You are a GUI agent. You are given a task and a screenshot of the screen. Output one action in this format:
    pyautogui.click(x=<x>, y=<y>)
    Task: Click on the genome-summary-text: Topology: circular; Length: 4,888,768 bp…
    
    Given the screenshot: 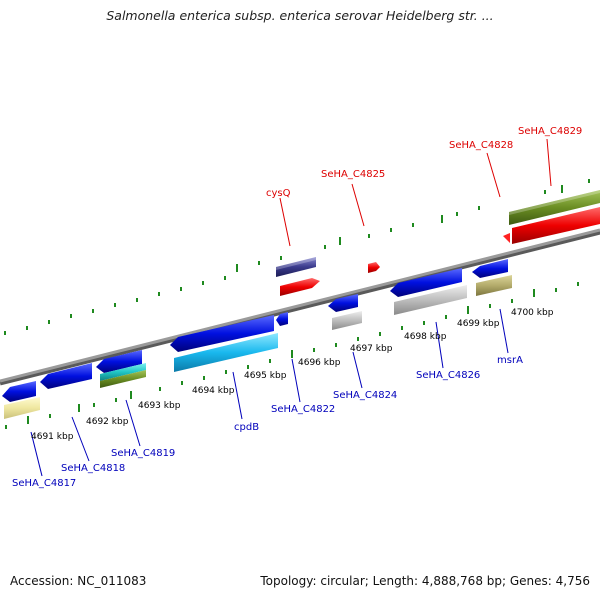 What is the action you would take?
    pyautogui.click(x=425, y=581)
    